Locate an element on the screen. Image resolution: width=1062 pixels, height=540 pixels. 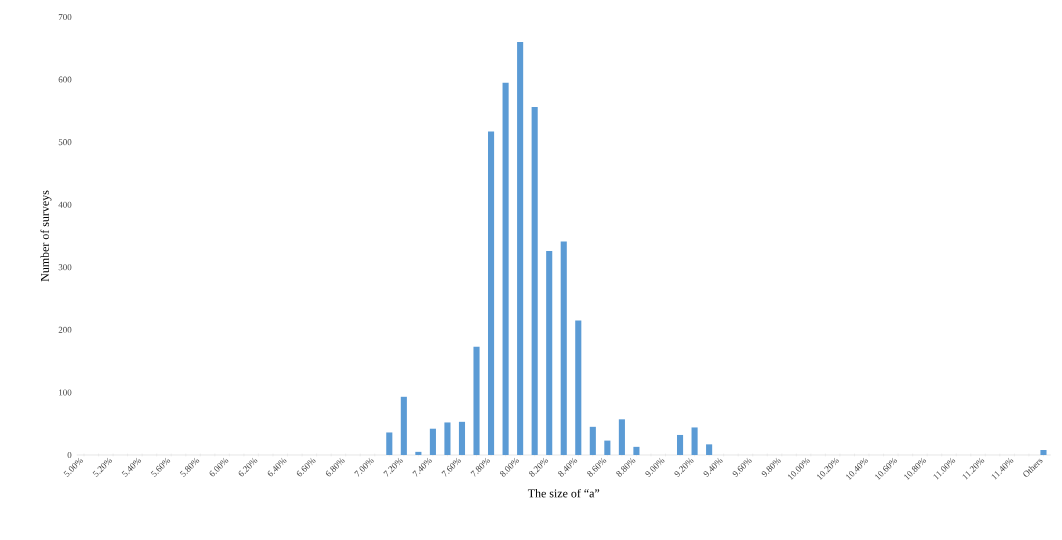
y-axis-title: Number of surveys is located at coordinates (46, 236).